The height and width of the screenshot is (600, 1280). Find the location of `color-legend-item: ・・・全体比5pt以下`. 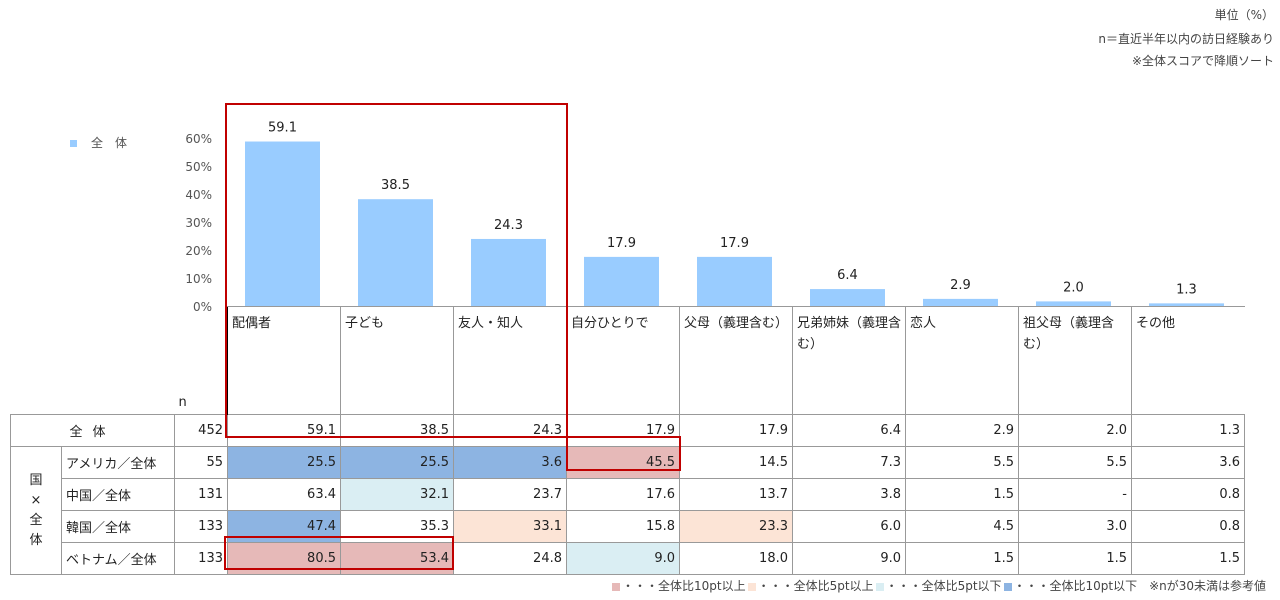

color-legend-item: ・・・全体比5pt以下 is located at coordinates (938, 586).